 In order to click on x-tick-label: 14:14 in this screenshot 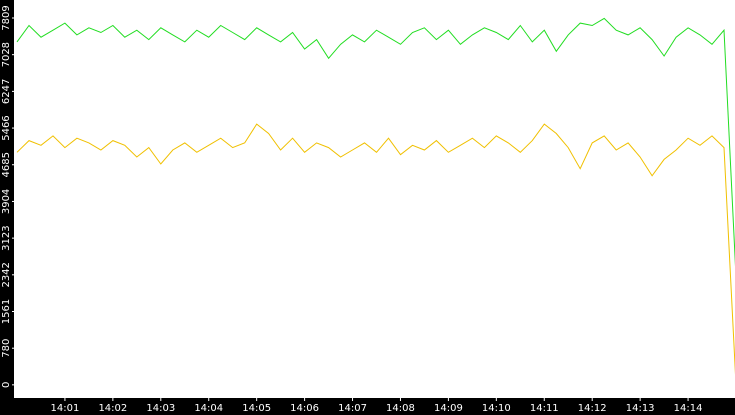, I will do `click(688, 408)`.